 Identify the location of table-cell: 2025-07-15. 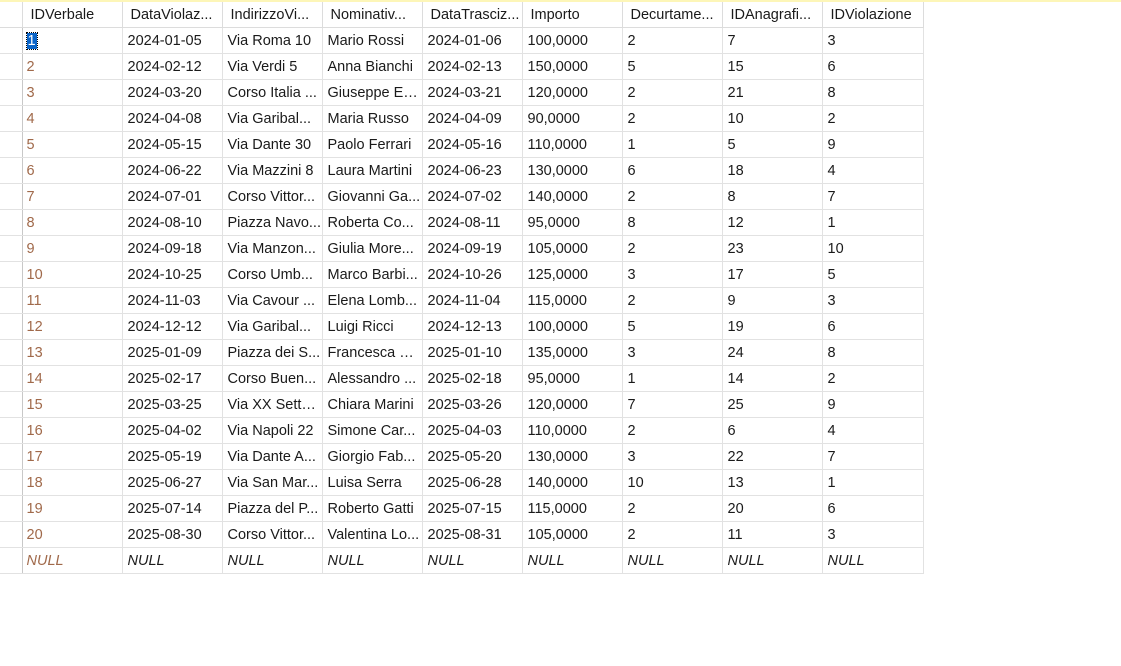
(472, 508).